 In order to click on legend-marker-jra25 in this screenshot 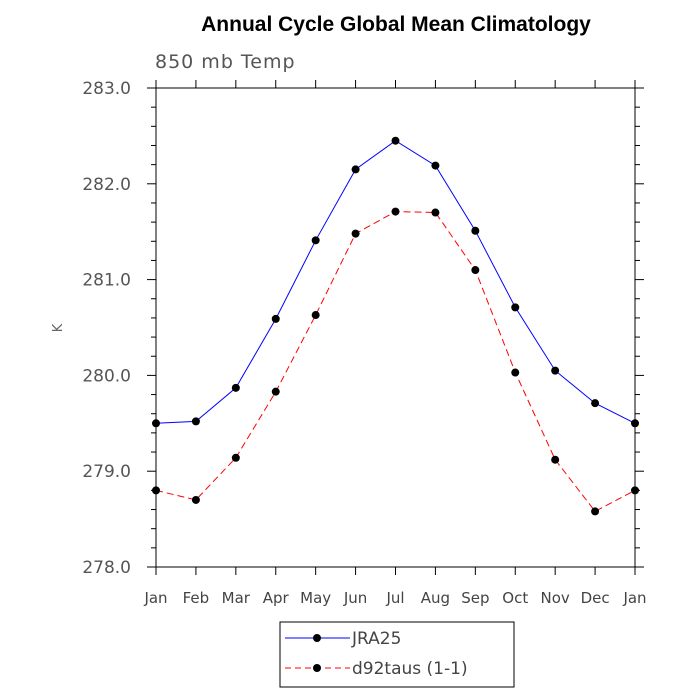, I will do `click(317, 638)`.